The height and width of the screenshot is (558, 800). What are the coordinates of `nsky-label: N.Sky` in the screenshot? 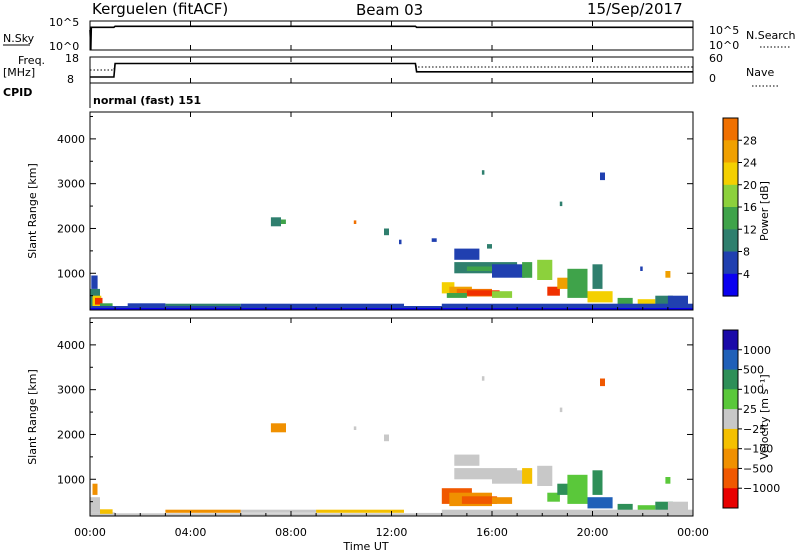 It's located at (19, 38).